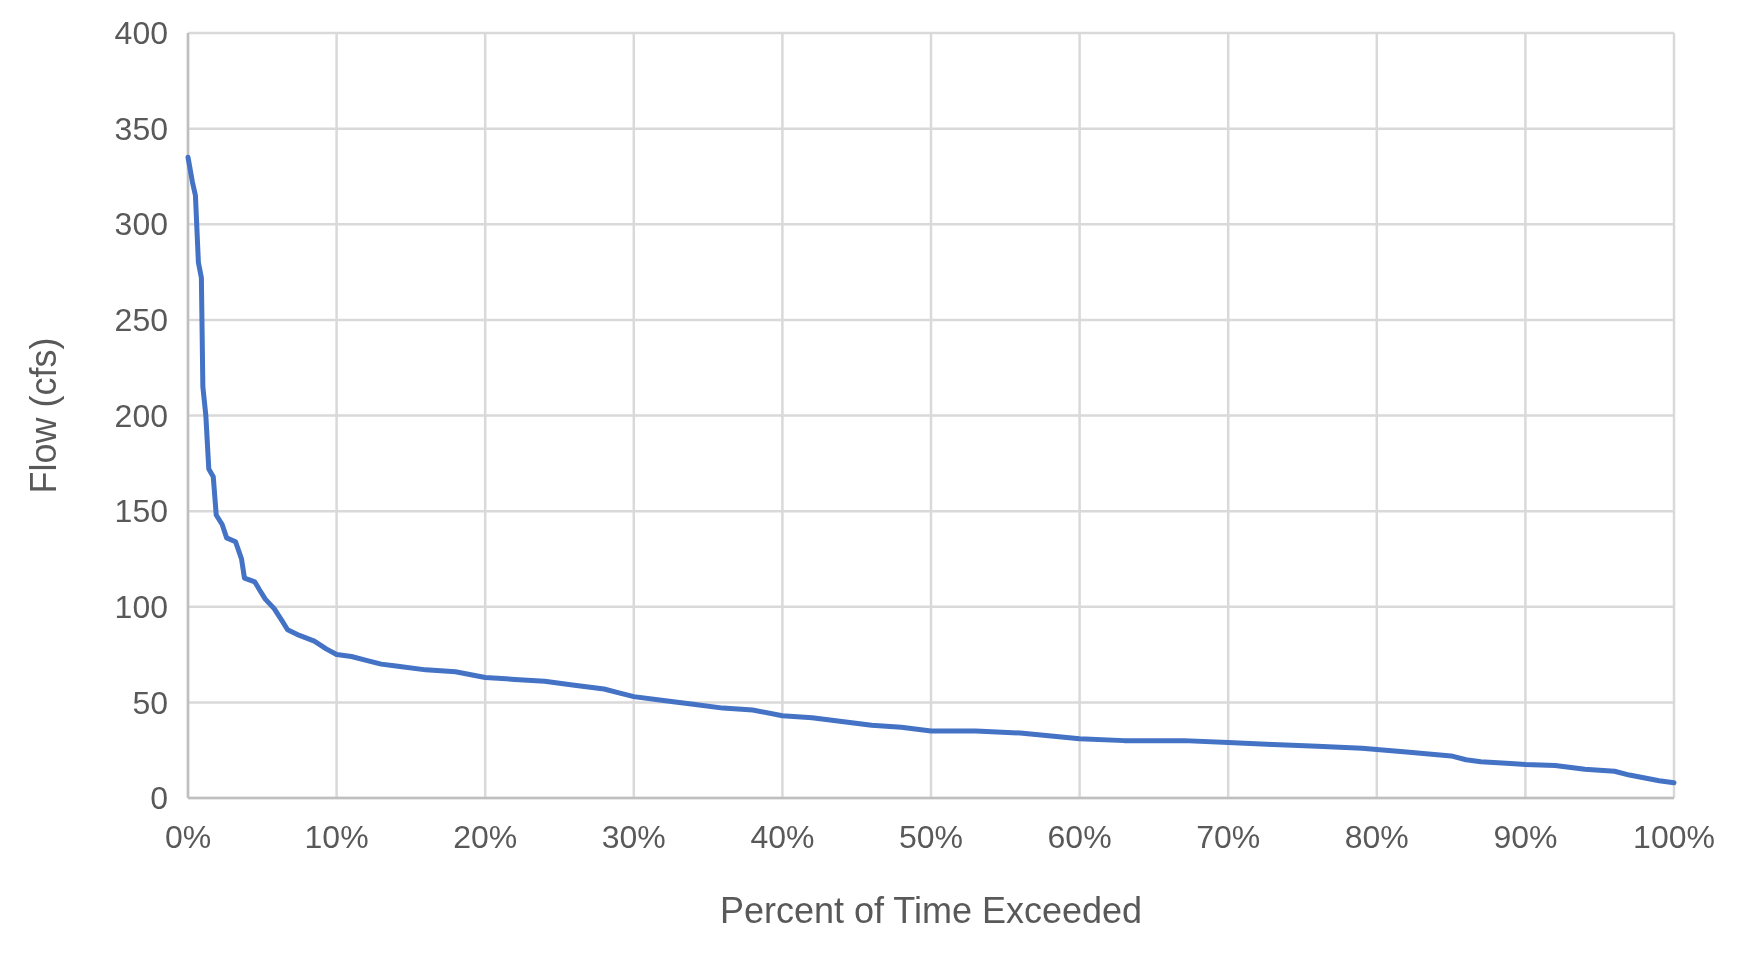  Describe the element at coordinates (336, 837) in the screenshot. I see `x-tick-label: 10%` at that location.